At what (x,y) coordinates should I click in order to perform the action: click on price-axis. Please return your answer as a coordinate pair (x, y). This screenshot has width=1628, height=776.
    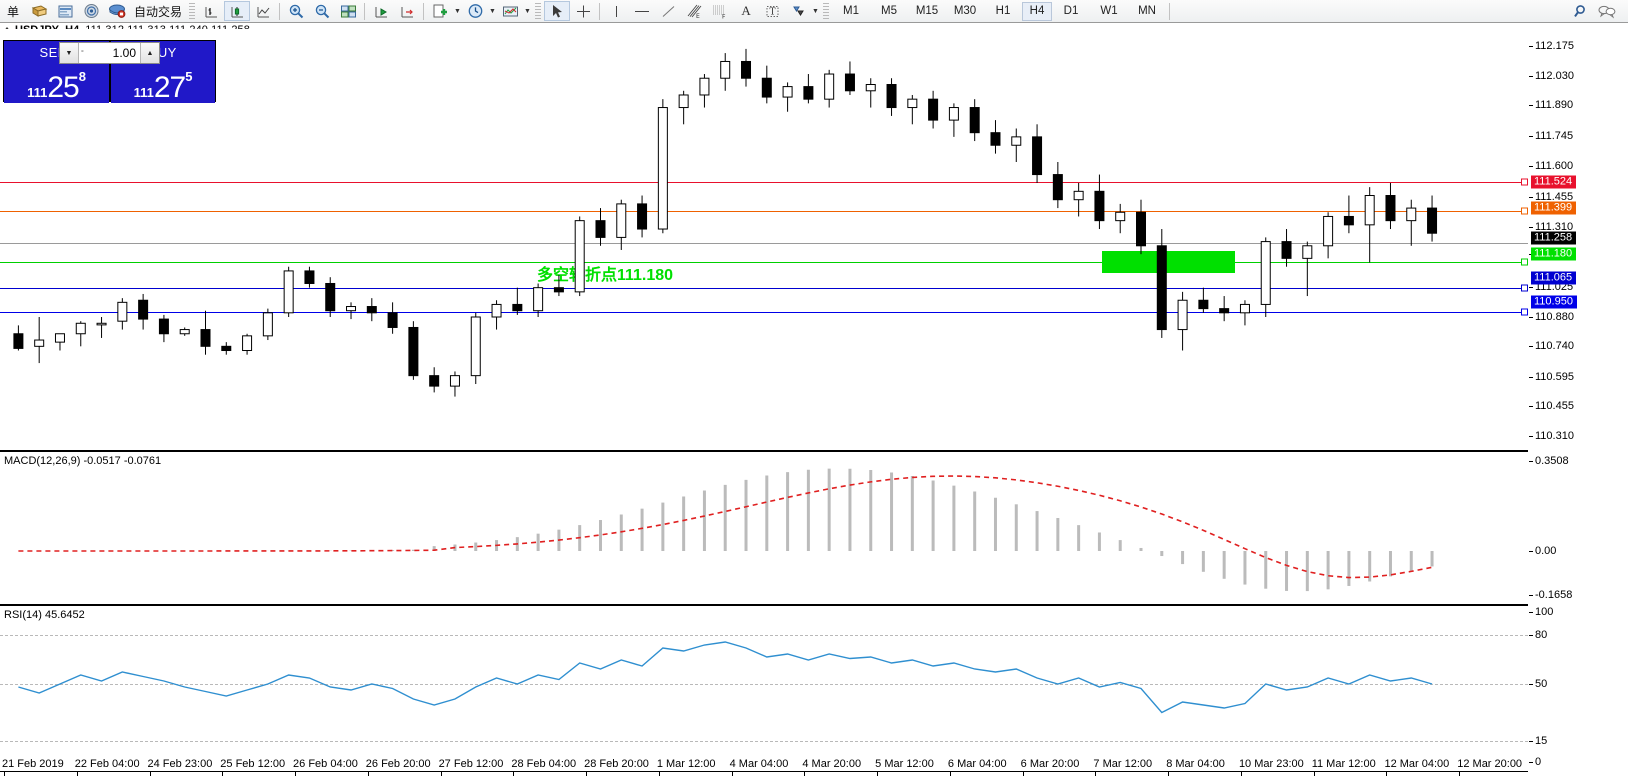
    Looking at the image, I should click on (1578, 400).